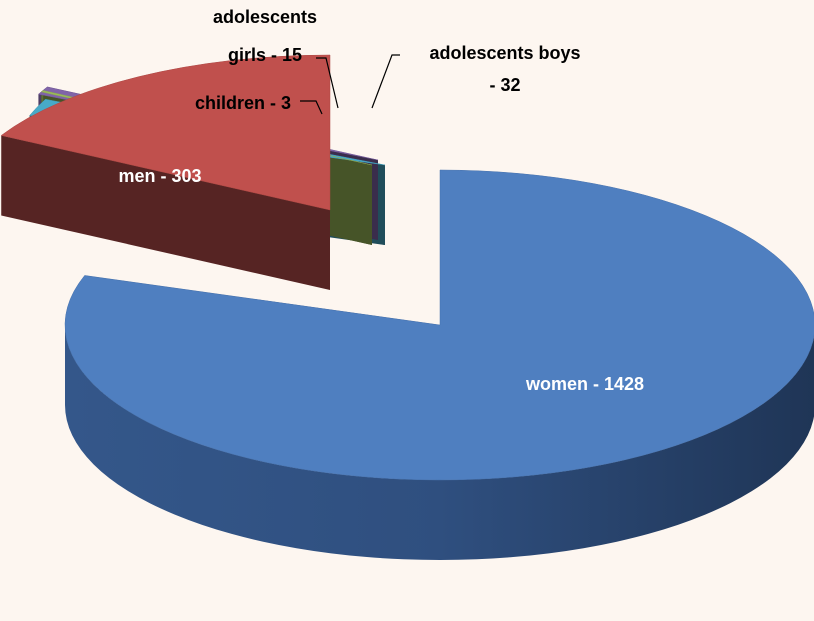 This screenshot has width=814, height=621. What do you see at coordinates (265, 55) in the screenshot?
I see `data-label-adolescents-girls-line2: girls - 15` at bounding box center [265, 55].